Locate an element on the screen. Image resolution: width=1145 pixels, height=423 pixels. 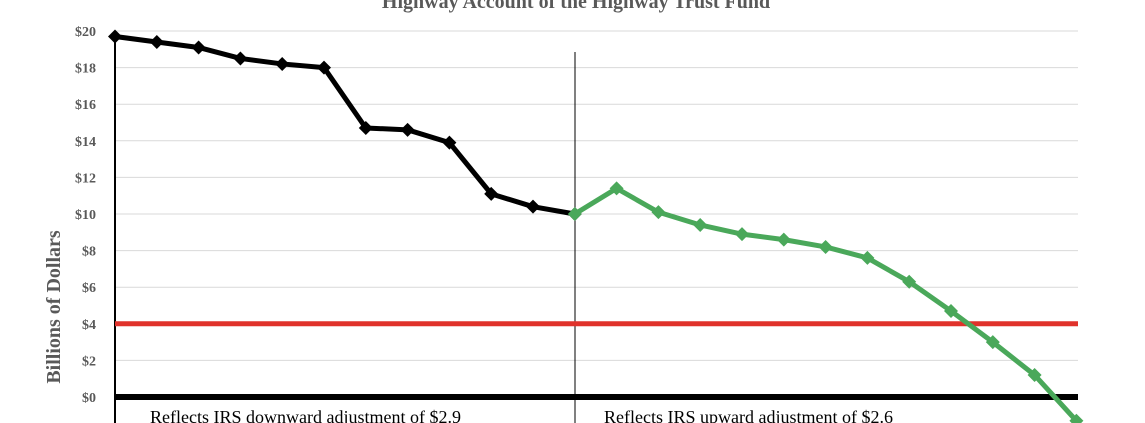
y-tick-label: $6 is located at coordinates (89, 288).